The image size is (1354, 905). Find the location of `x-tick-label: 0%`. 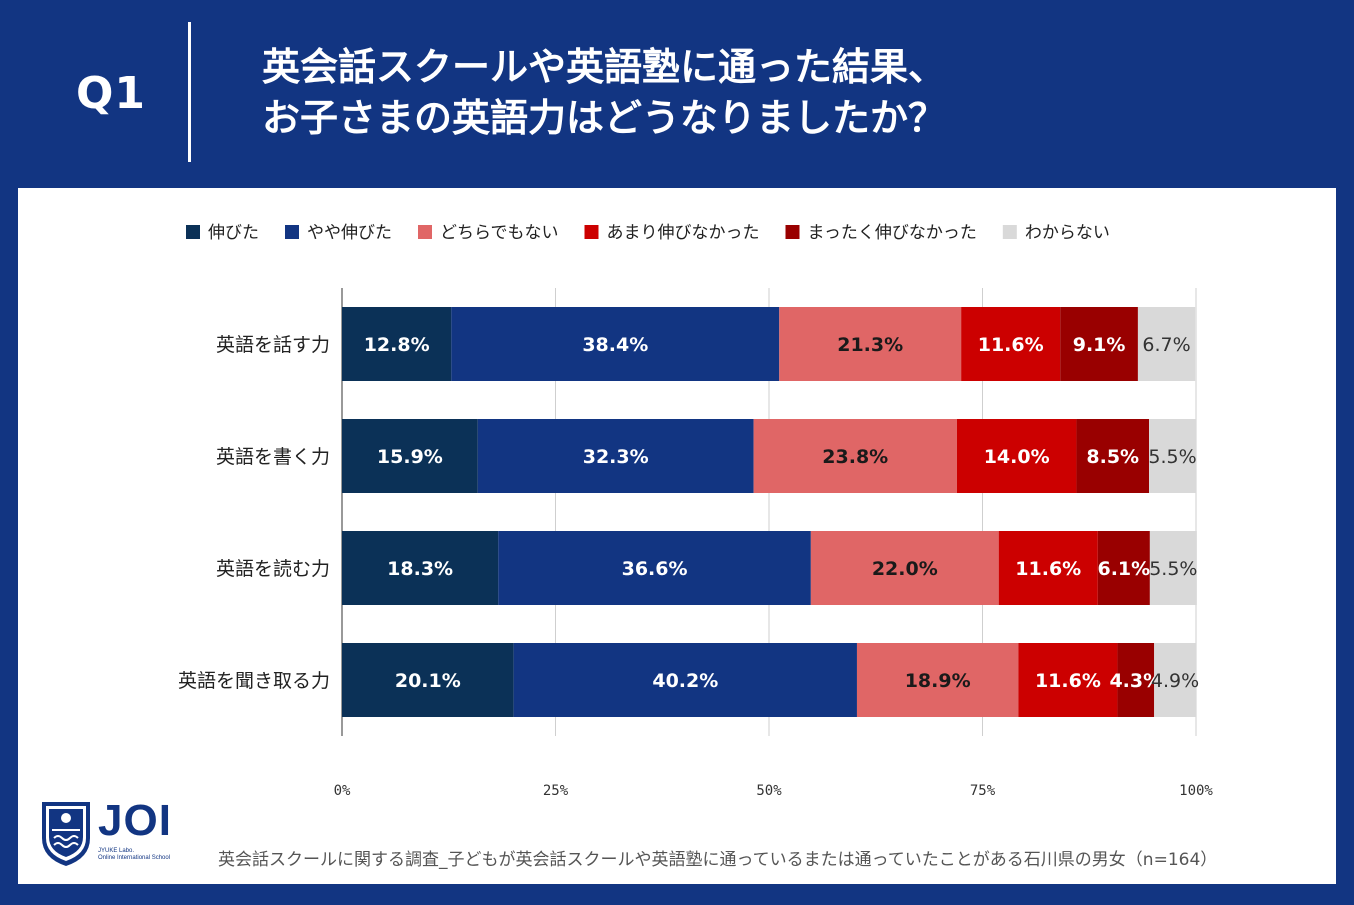

x-tick-label: 0% is located at coordinates (342, 791).